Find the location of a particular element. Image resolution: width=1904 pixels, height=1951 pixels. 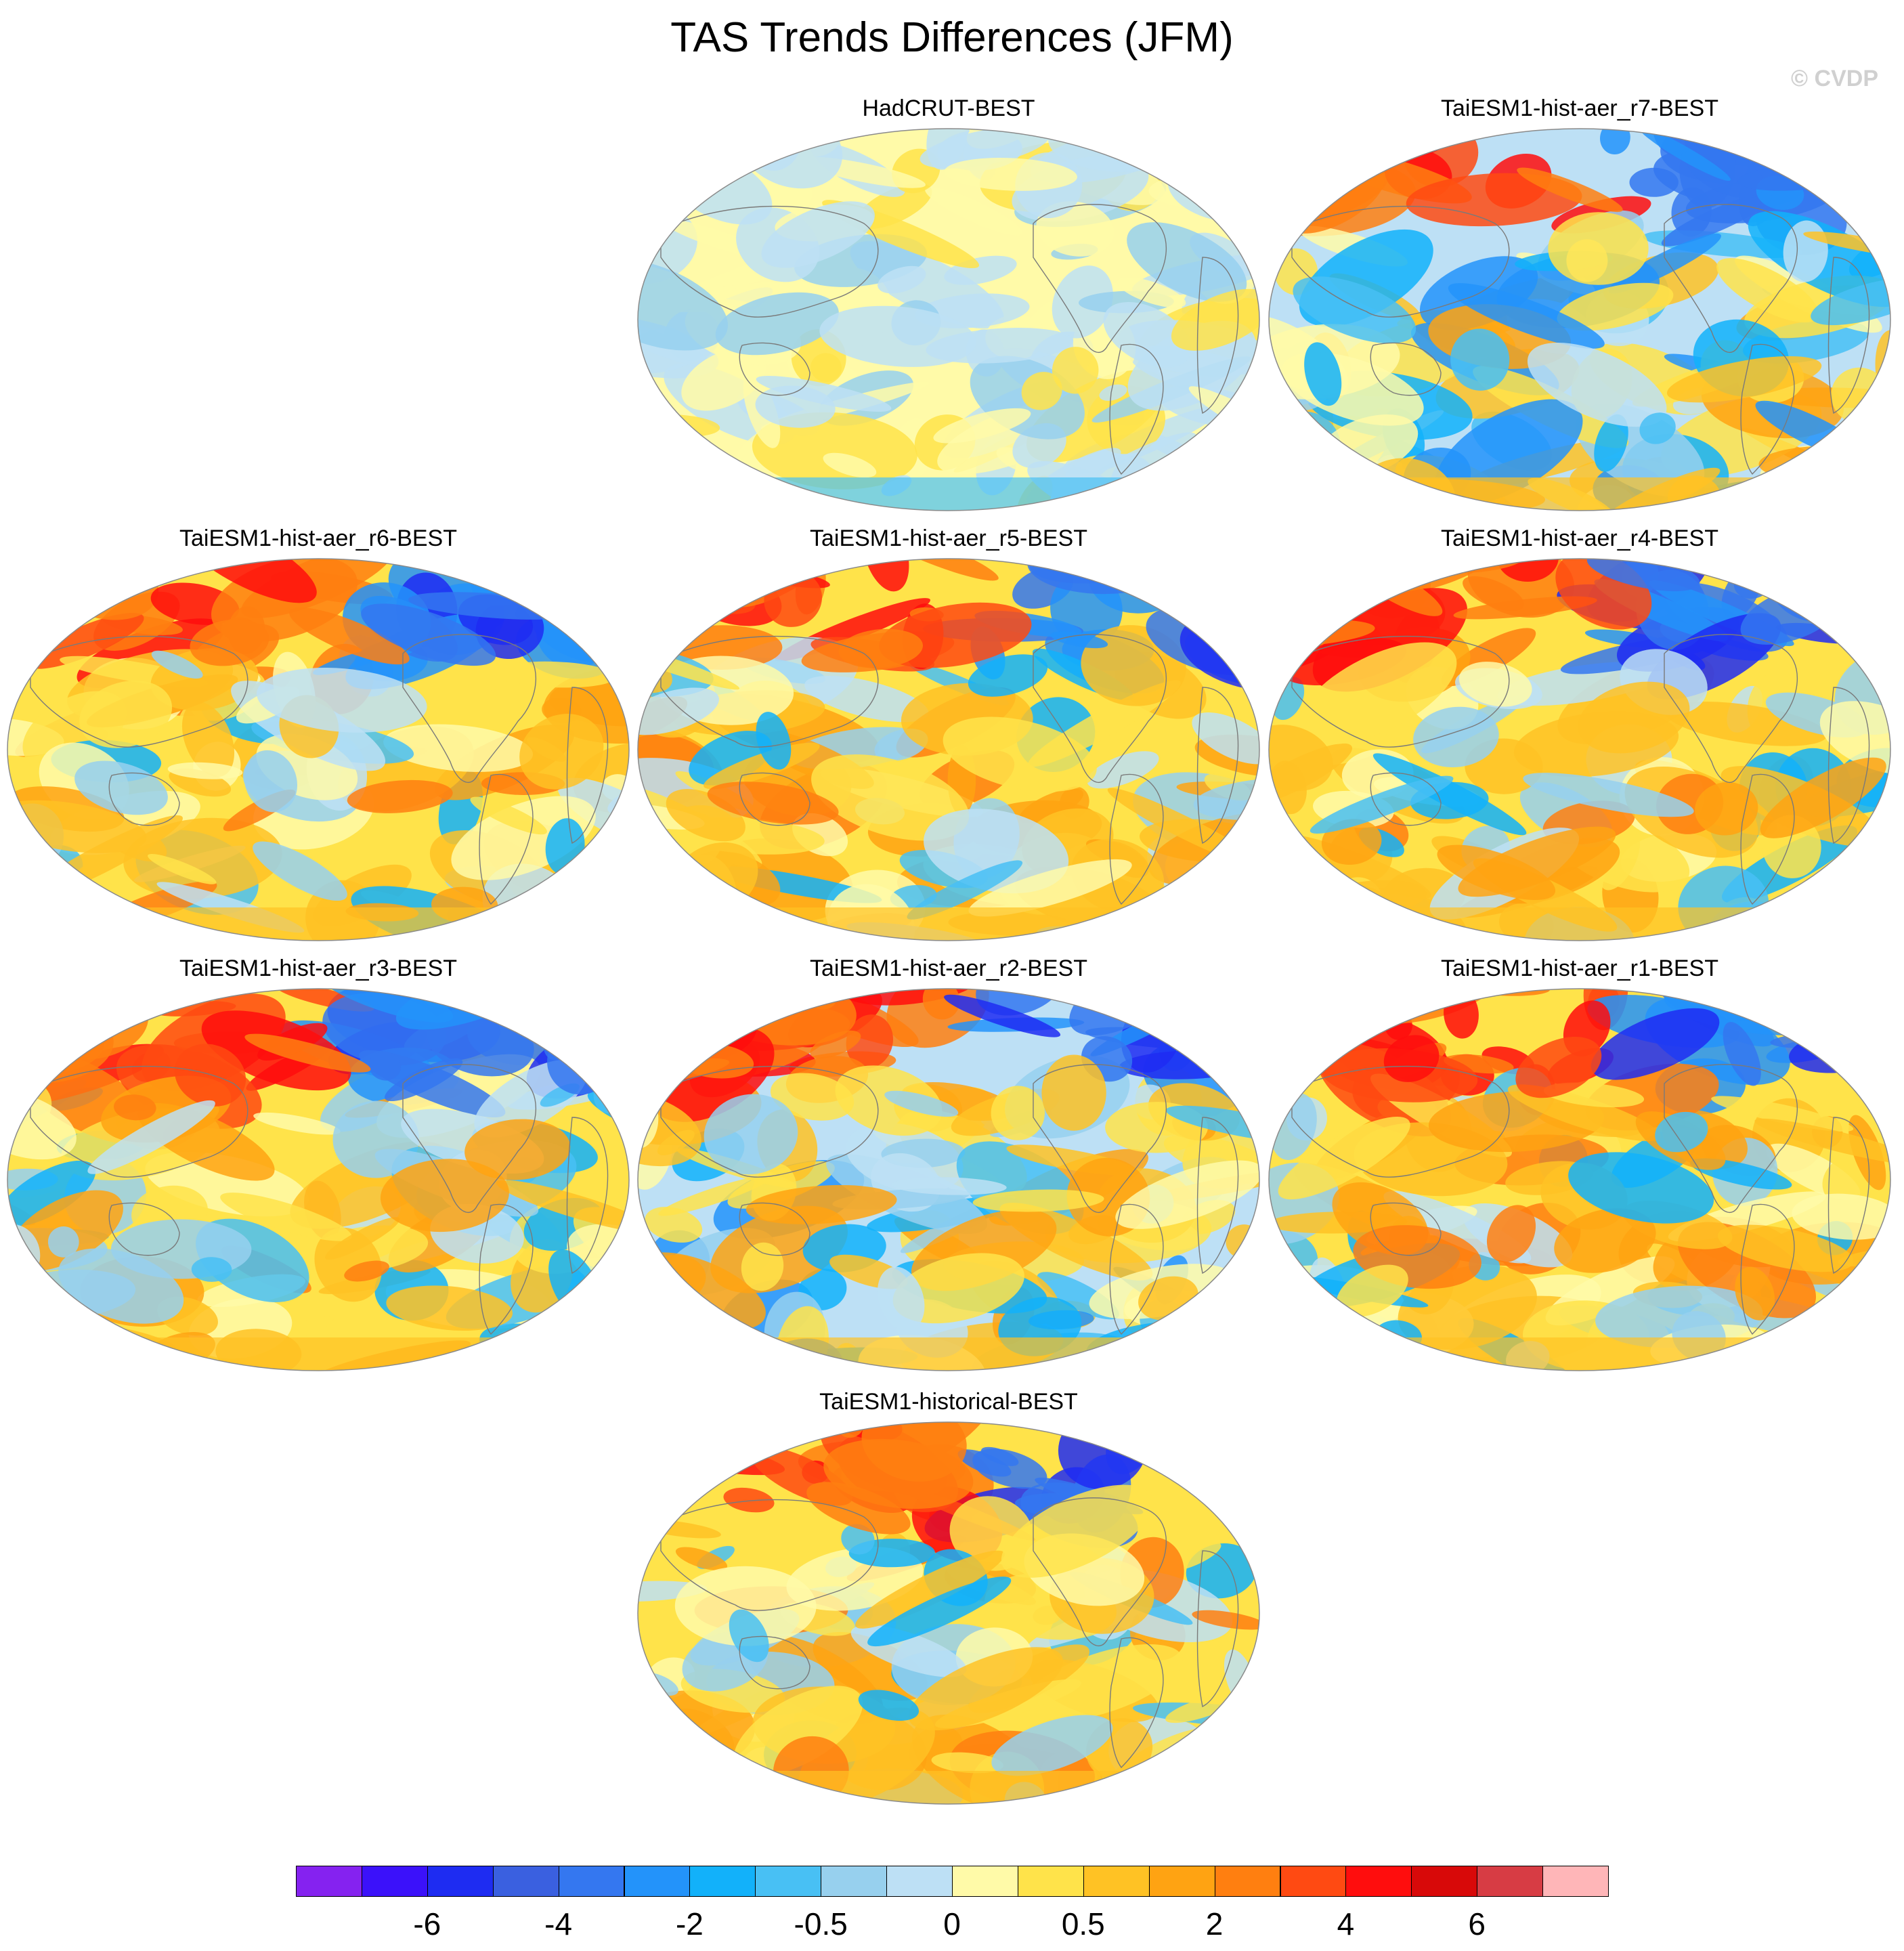

panel-historical-best: TaiESM1-historical-BEST is located at coordinates (949, 1598).